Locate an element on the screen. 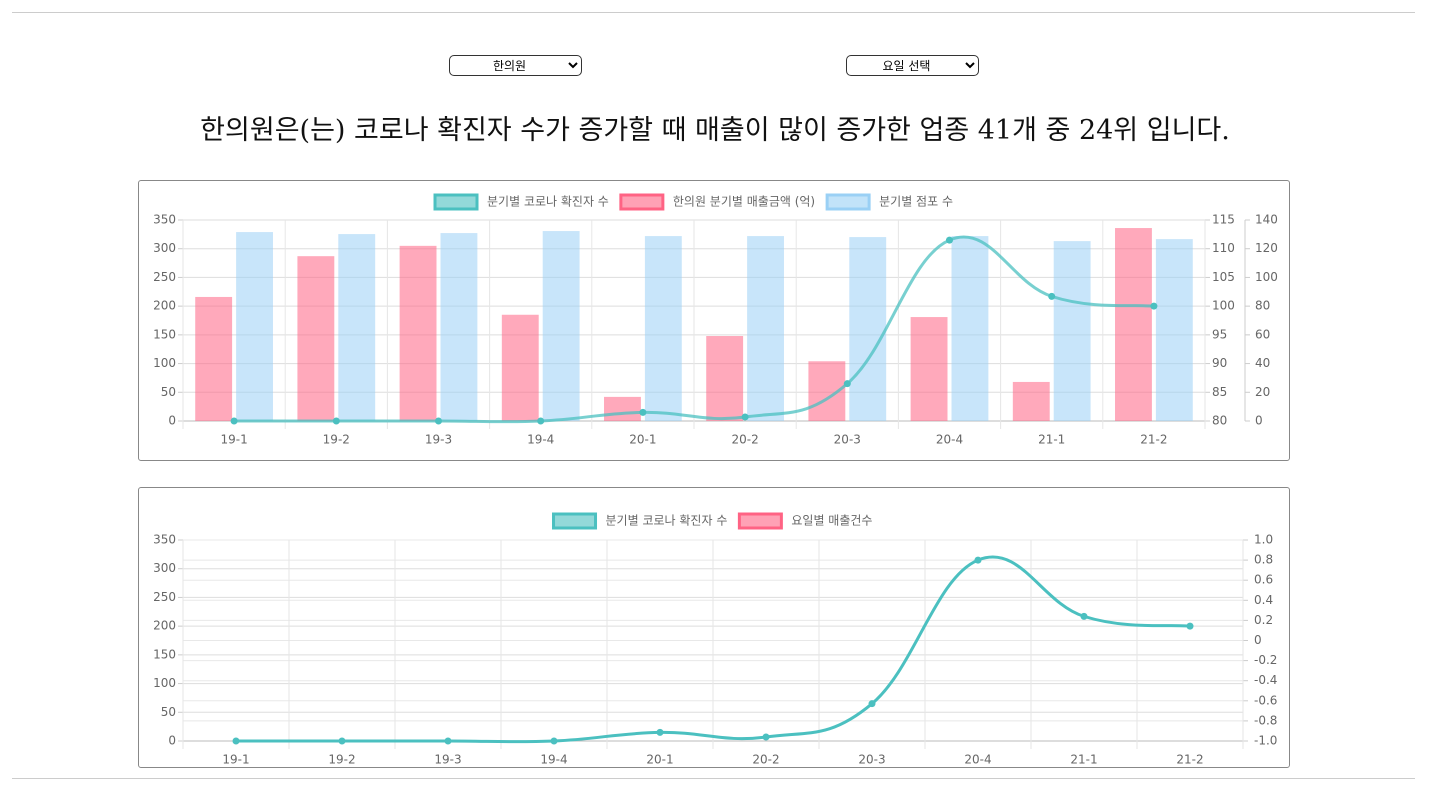 The height and width of the screenshot is (786, 1430). y2-tick-label: 0 is located at coordinates (1258, 640).